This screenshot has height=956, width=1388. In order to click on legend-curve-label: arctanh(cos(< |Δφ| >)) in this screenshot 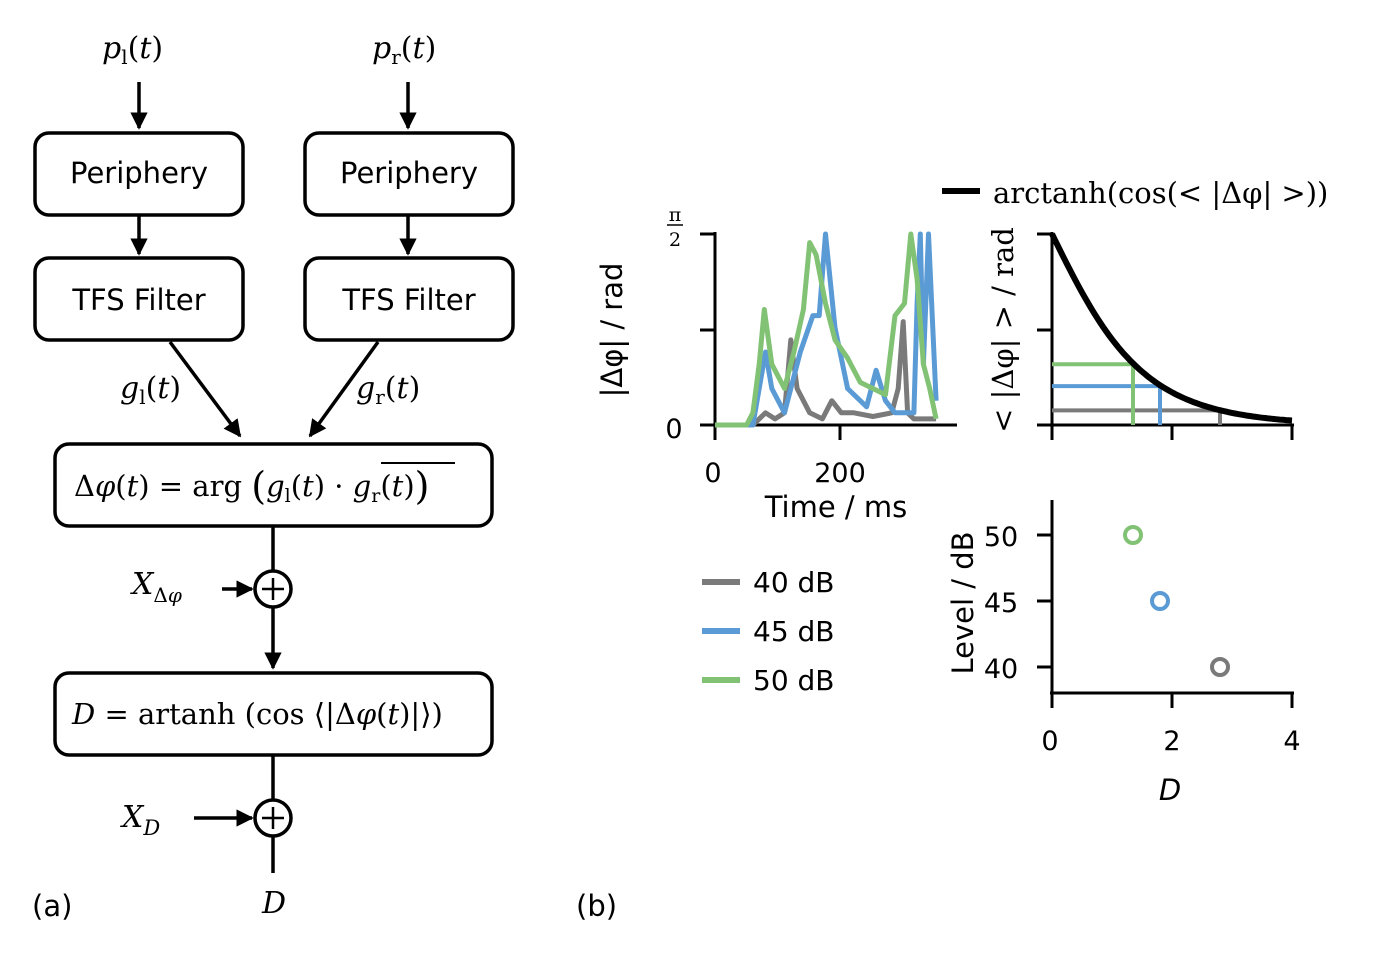, I will do `click(1160, 193)`.